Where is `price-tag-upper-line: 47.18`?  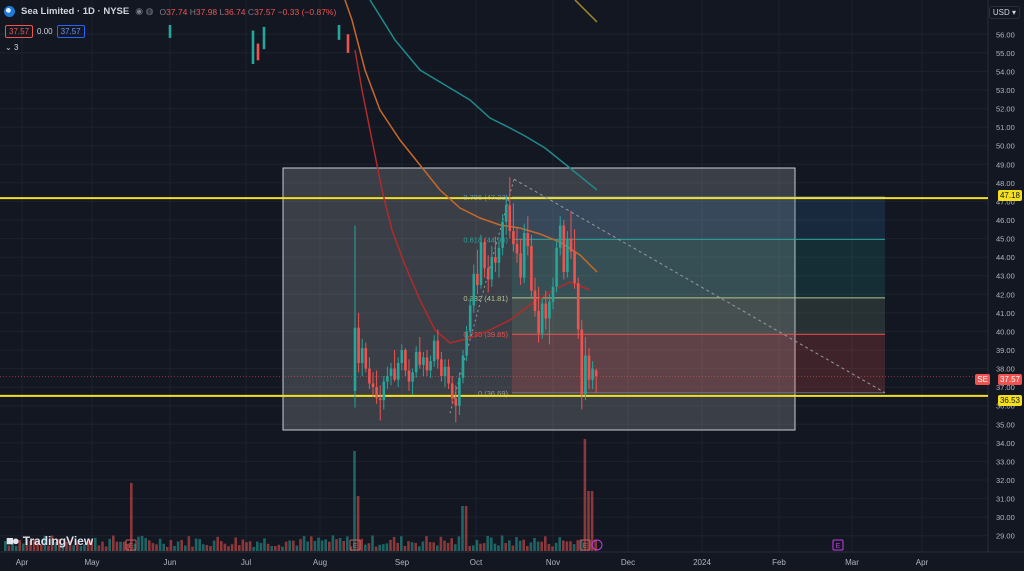
price-tag-upper-line: 47.18 is located at coordinates (1009, 195).